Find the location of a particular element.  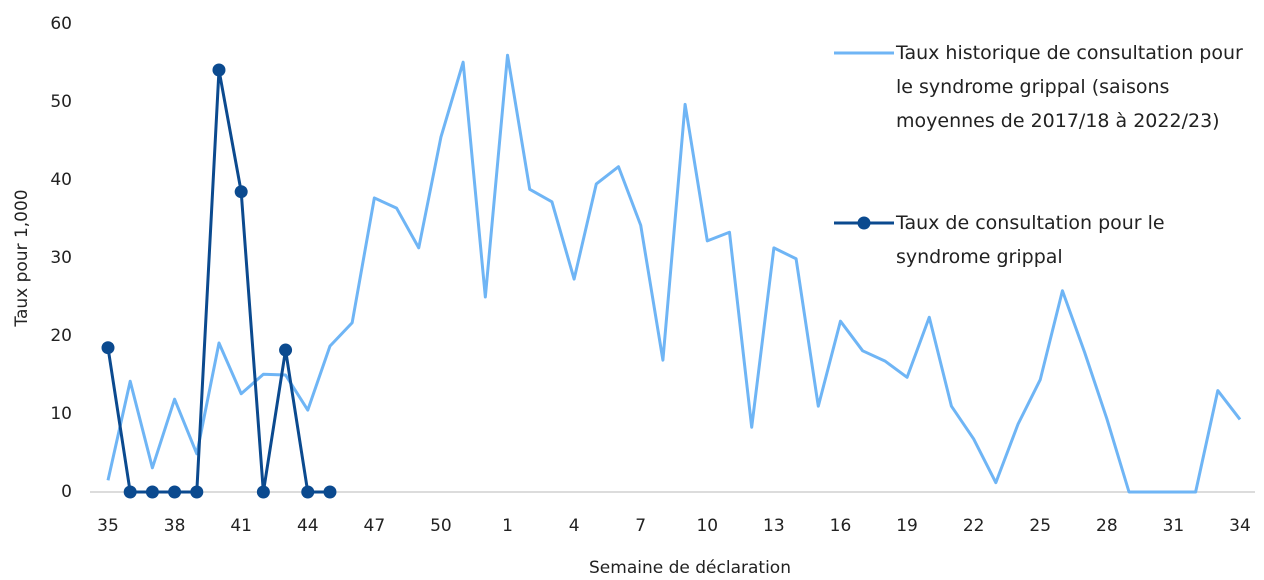

x-tick-label: 4 is located at coordinates (574, 526).